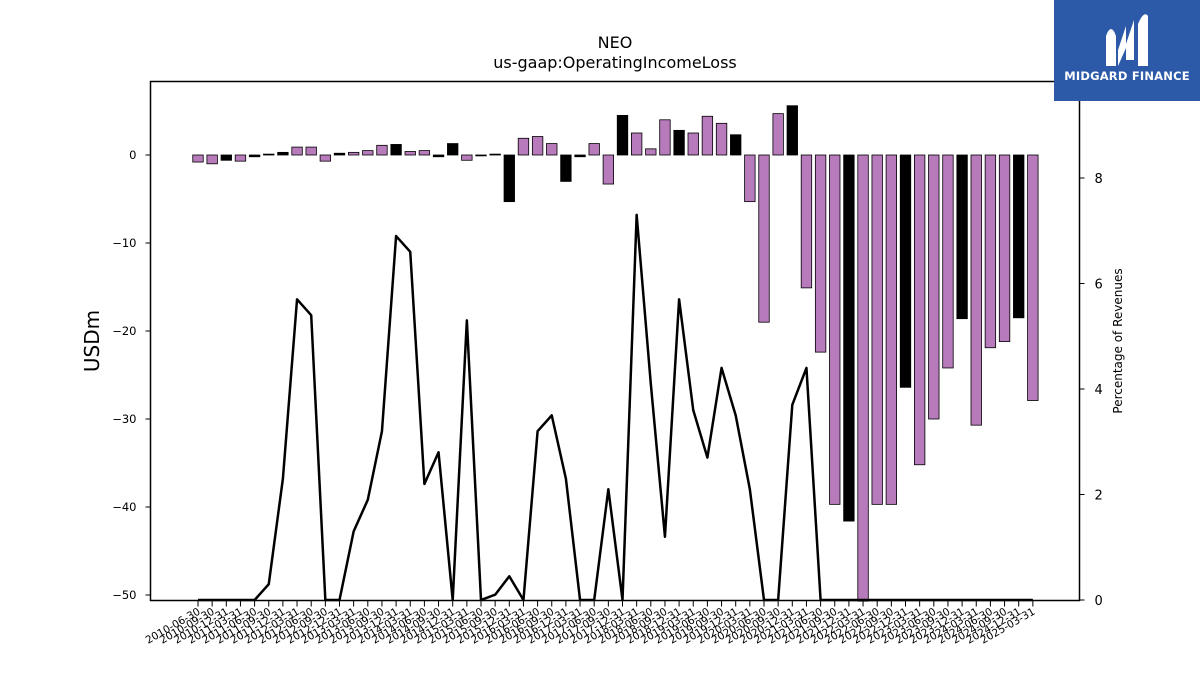 The height and width of the screenshot is (675, 1200). I want to click on y2-axis: 0 2 4 6 8, so click(1091, 390).